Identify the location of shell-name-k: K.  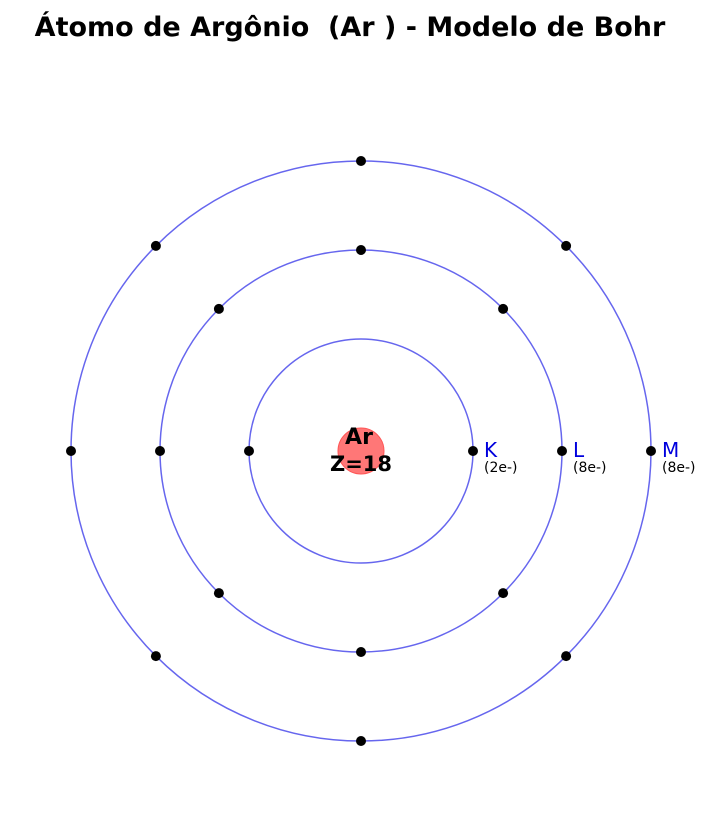
(491, 450).